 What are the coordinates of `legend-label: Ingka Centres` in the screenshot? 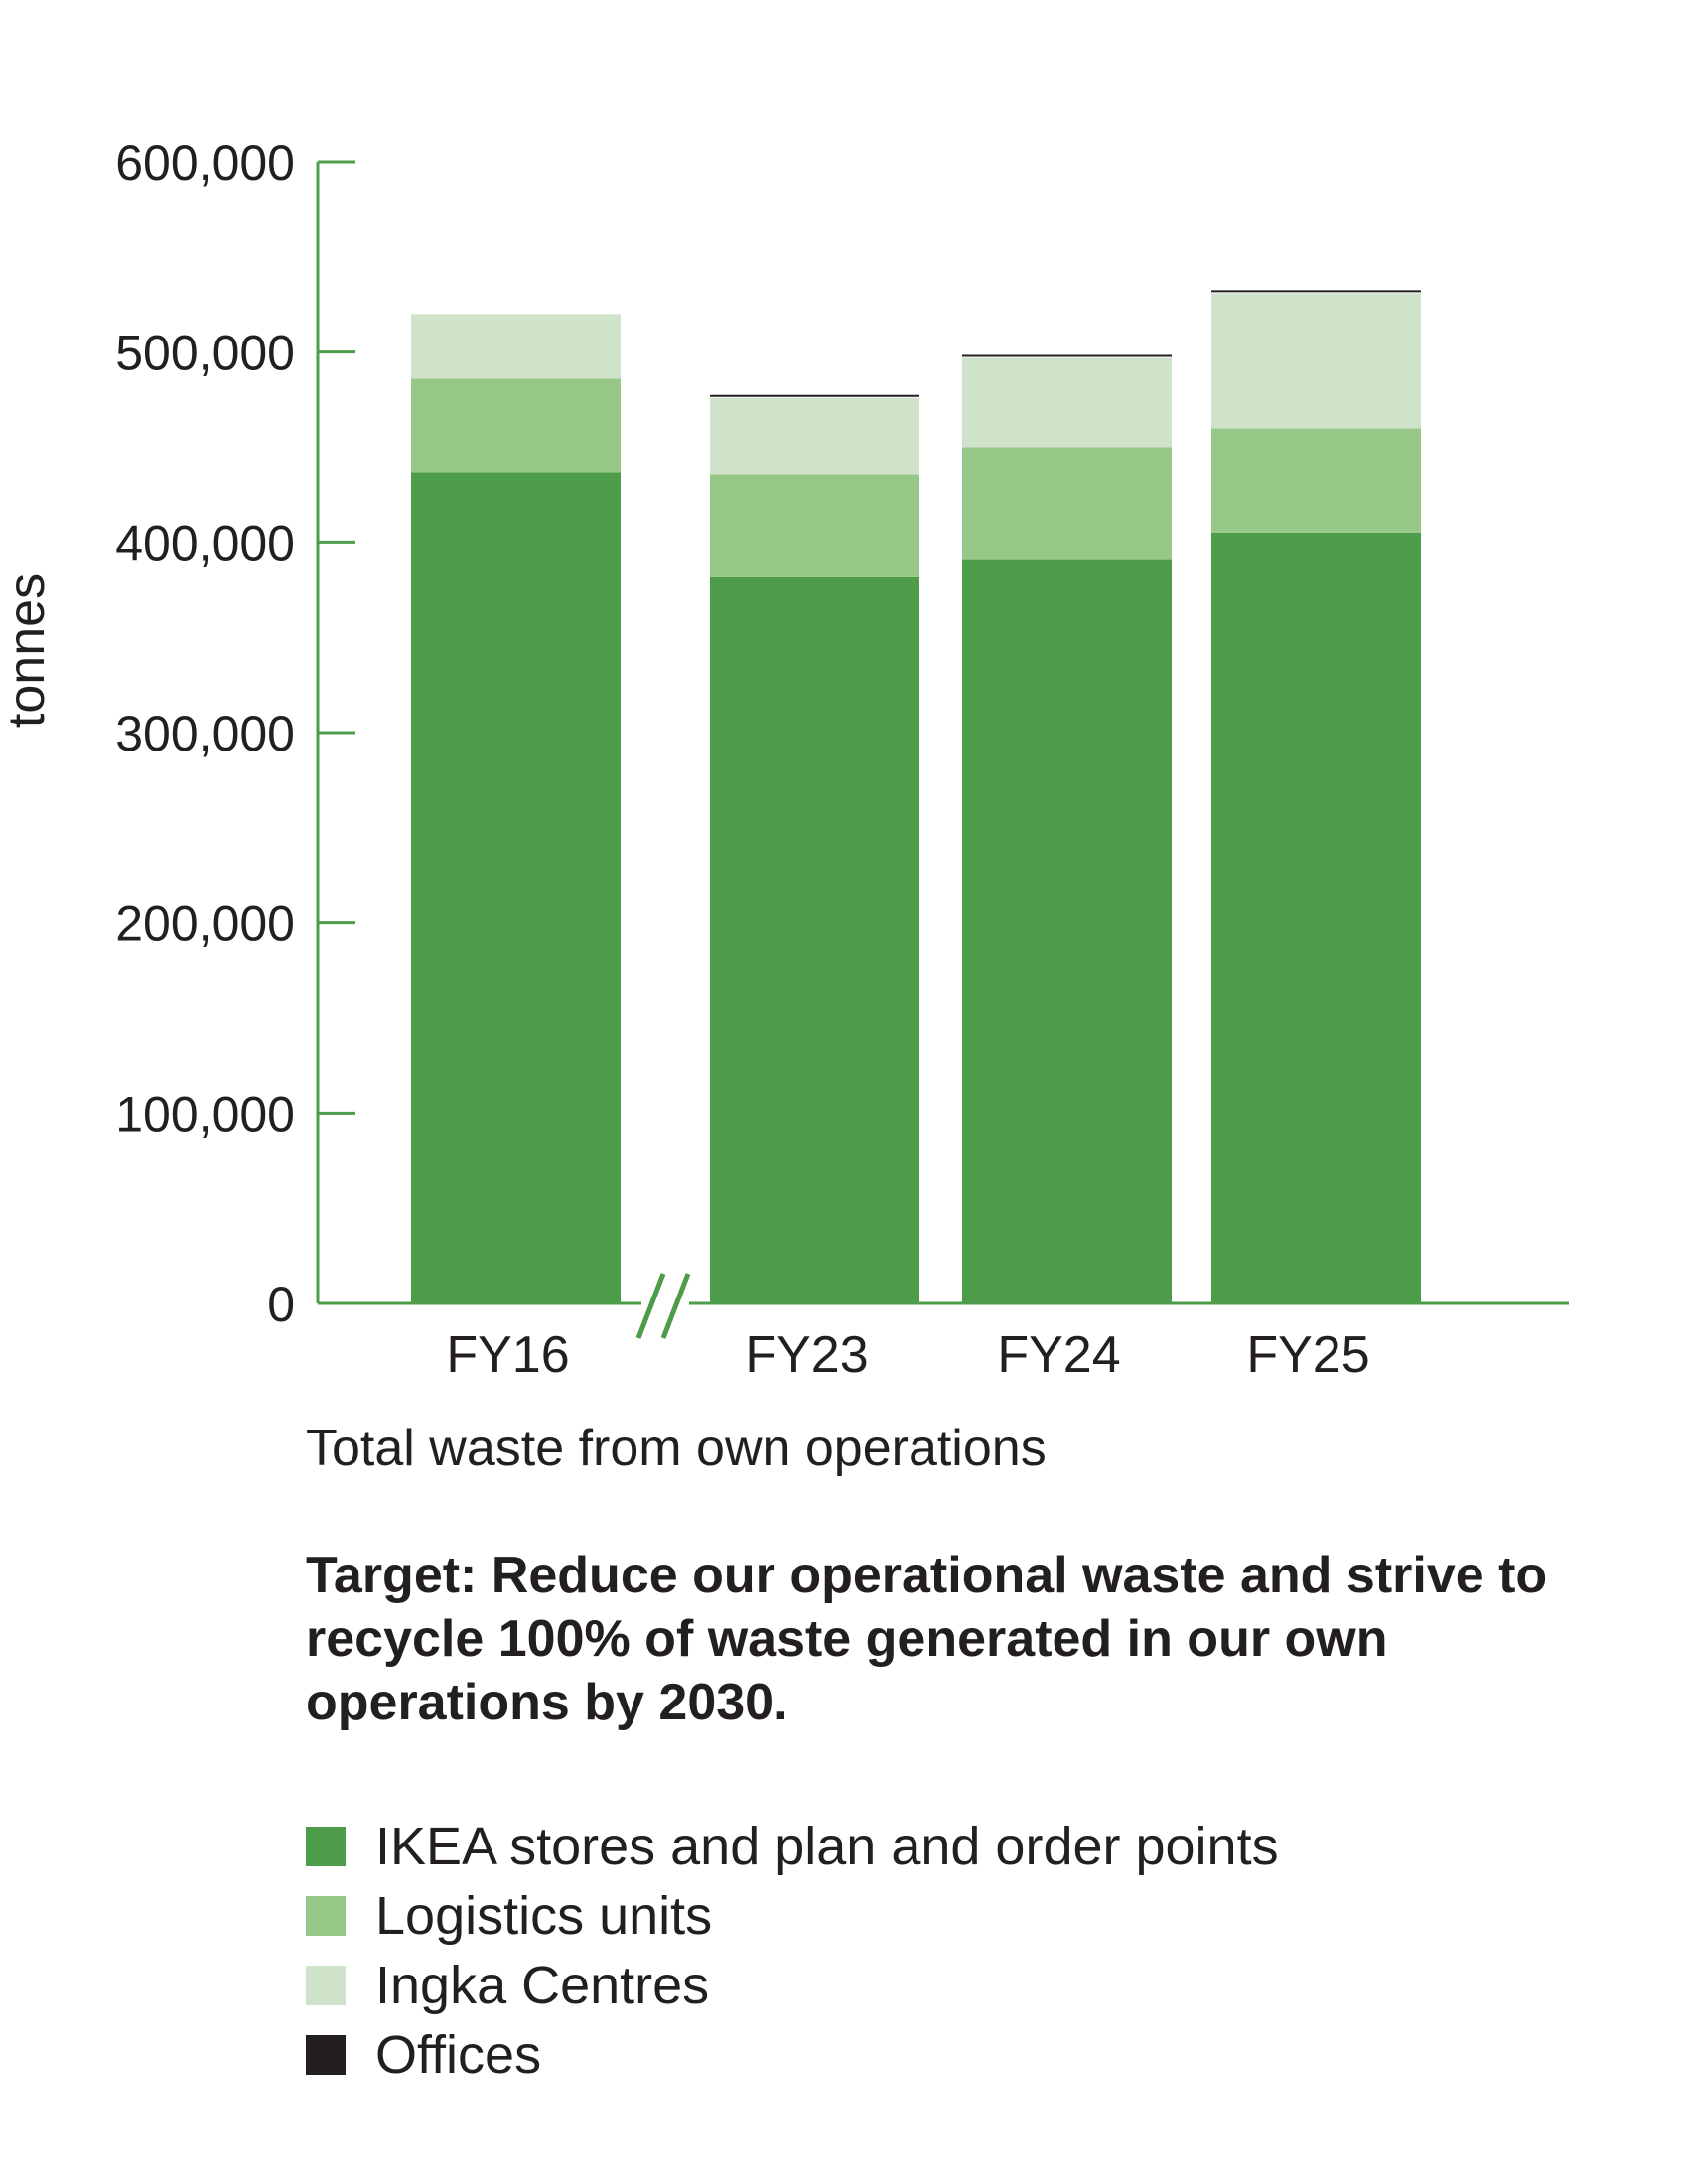 It's located at (542, 1985).